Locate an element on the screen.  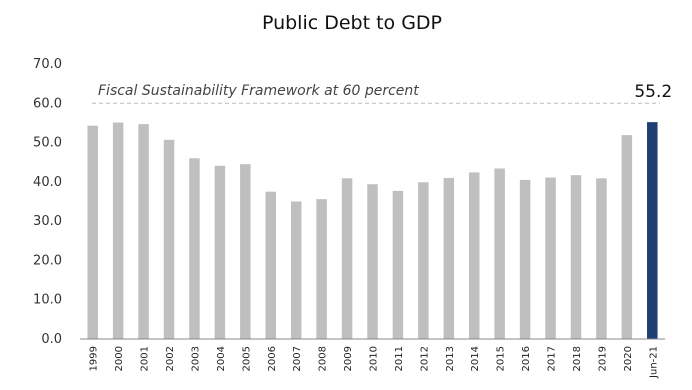
bar-2015 is located at coordinates (499, 253).